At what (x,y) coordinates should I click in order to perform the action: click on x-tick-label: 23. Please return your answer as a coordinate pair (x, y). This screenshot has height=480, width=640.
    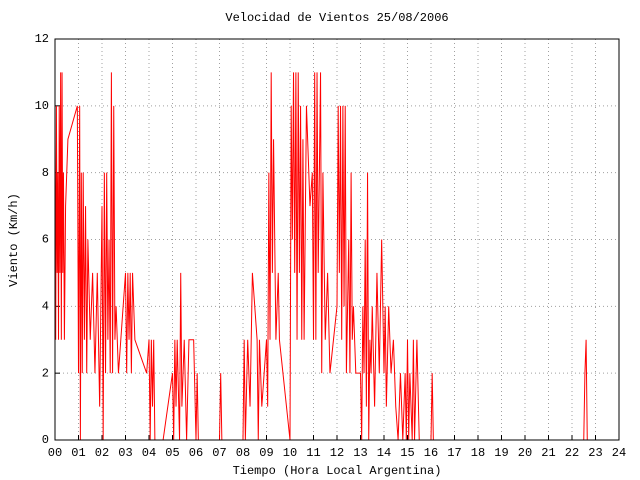
    Looking at the image, I should click on (595, 453).